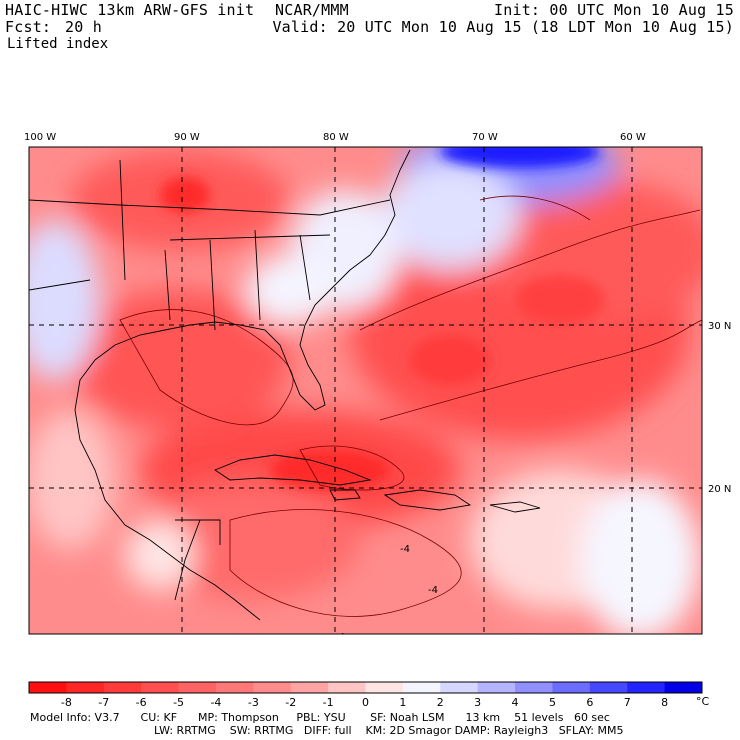  Describe the element at coordinates (312, 10) in the screenshot. I see `center-name: NCAR/MMM` at that location.